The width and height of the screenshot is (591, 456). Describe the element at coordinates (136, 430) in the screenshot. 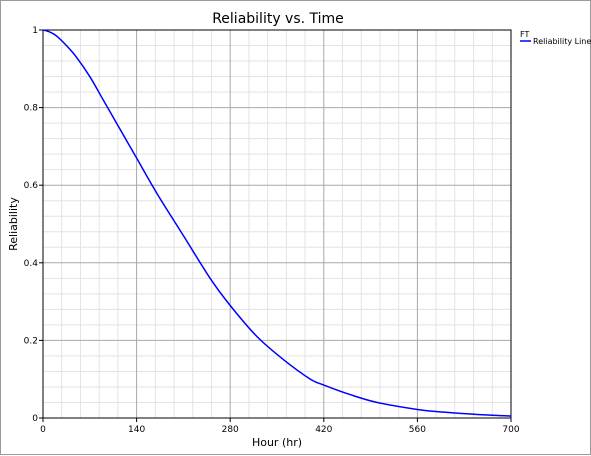

I see `x-tick-label: 140` at that location.